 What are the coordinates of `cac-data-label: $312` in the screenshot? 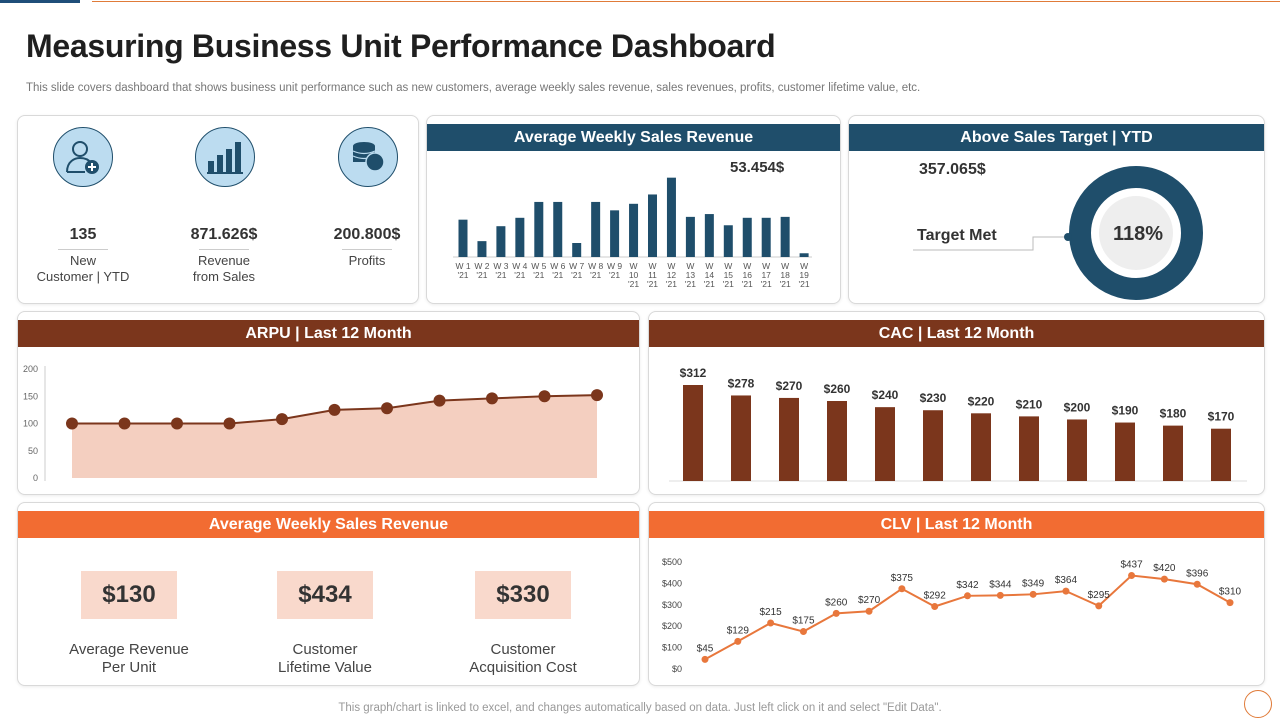 It's located at (693, 373).